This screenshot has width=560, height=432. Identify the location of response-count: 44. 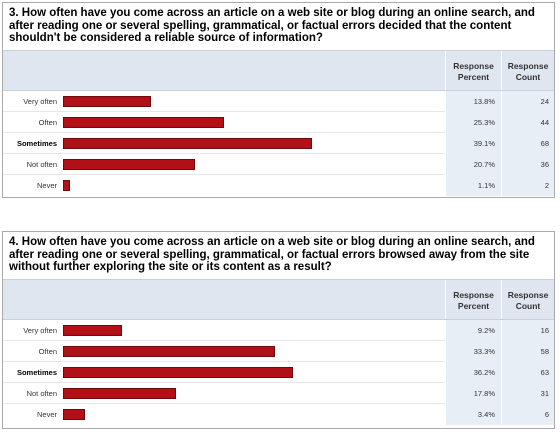
(527, 122).